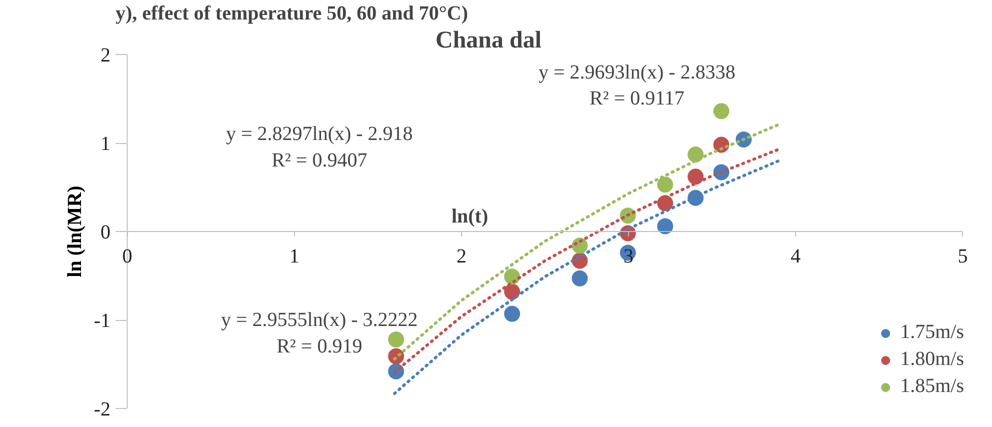 The image size is (992, 427). What do you see at coordinates (932, 359) in the screenshot?
I see `legend-label: 1.80m/s` at bounding box center [932, 359].